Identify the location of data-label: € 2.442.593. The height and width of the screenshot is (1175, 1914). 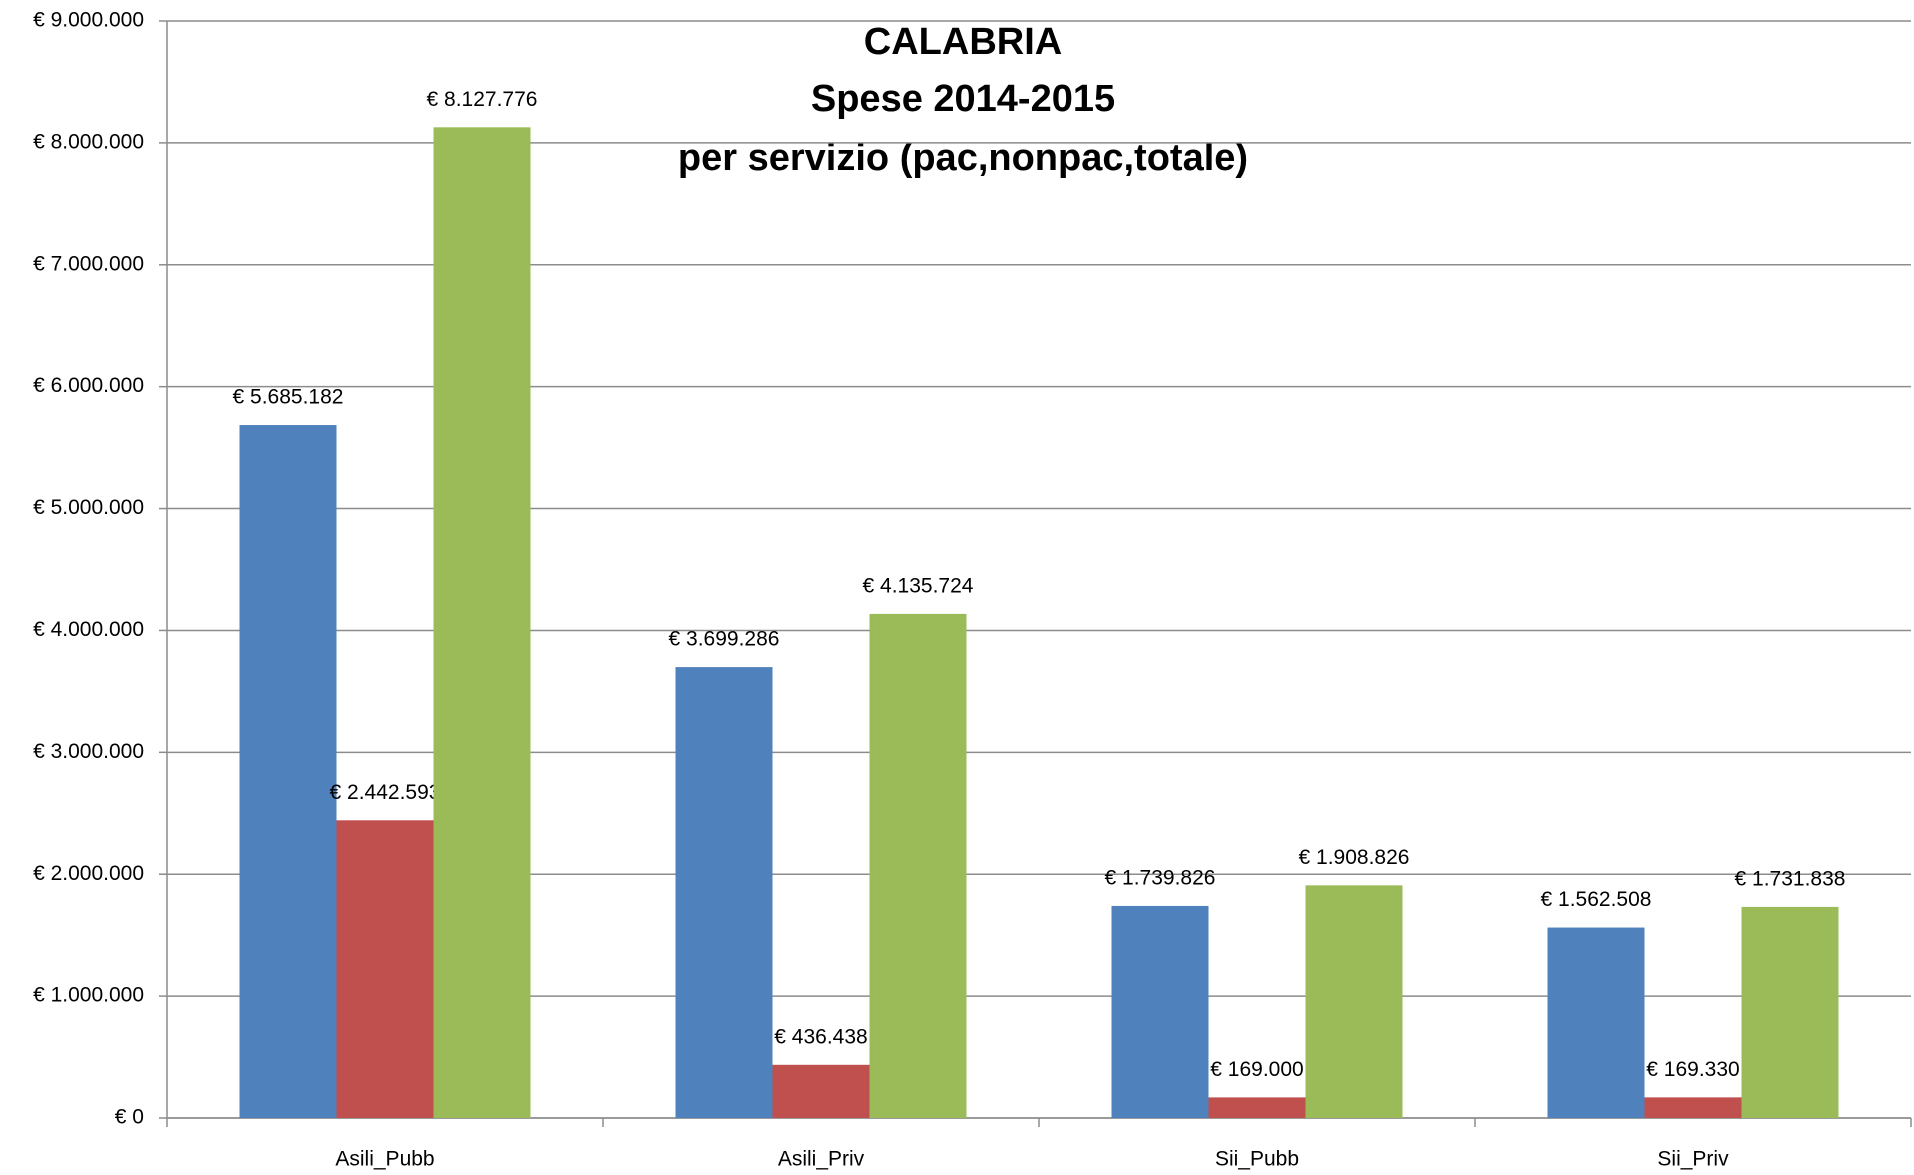
(385, 792).